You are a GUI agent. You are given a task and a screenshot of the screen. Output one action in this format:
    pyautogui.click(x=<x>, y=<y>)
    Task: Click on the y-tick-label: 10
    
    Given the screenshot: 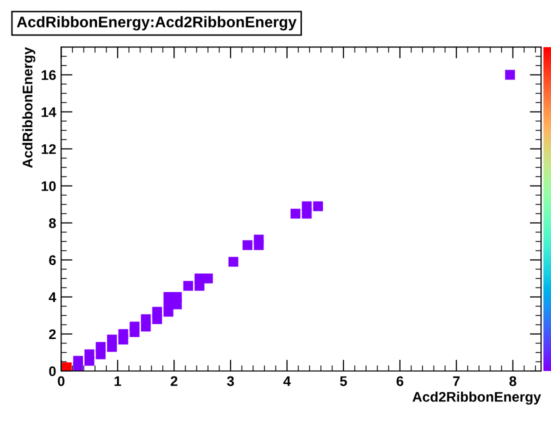 What is the action you would take?
    pyautogui.click(x=49, y=186)
    